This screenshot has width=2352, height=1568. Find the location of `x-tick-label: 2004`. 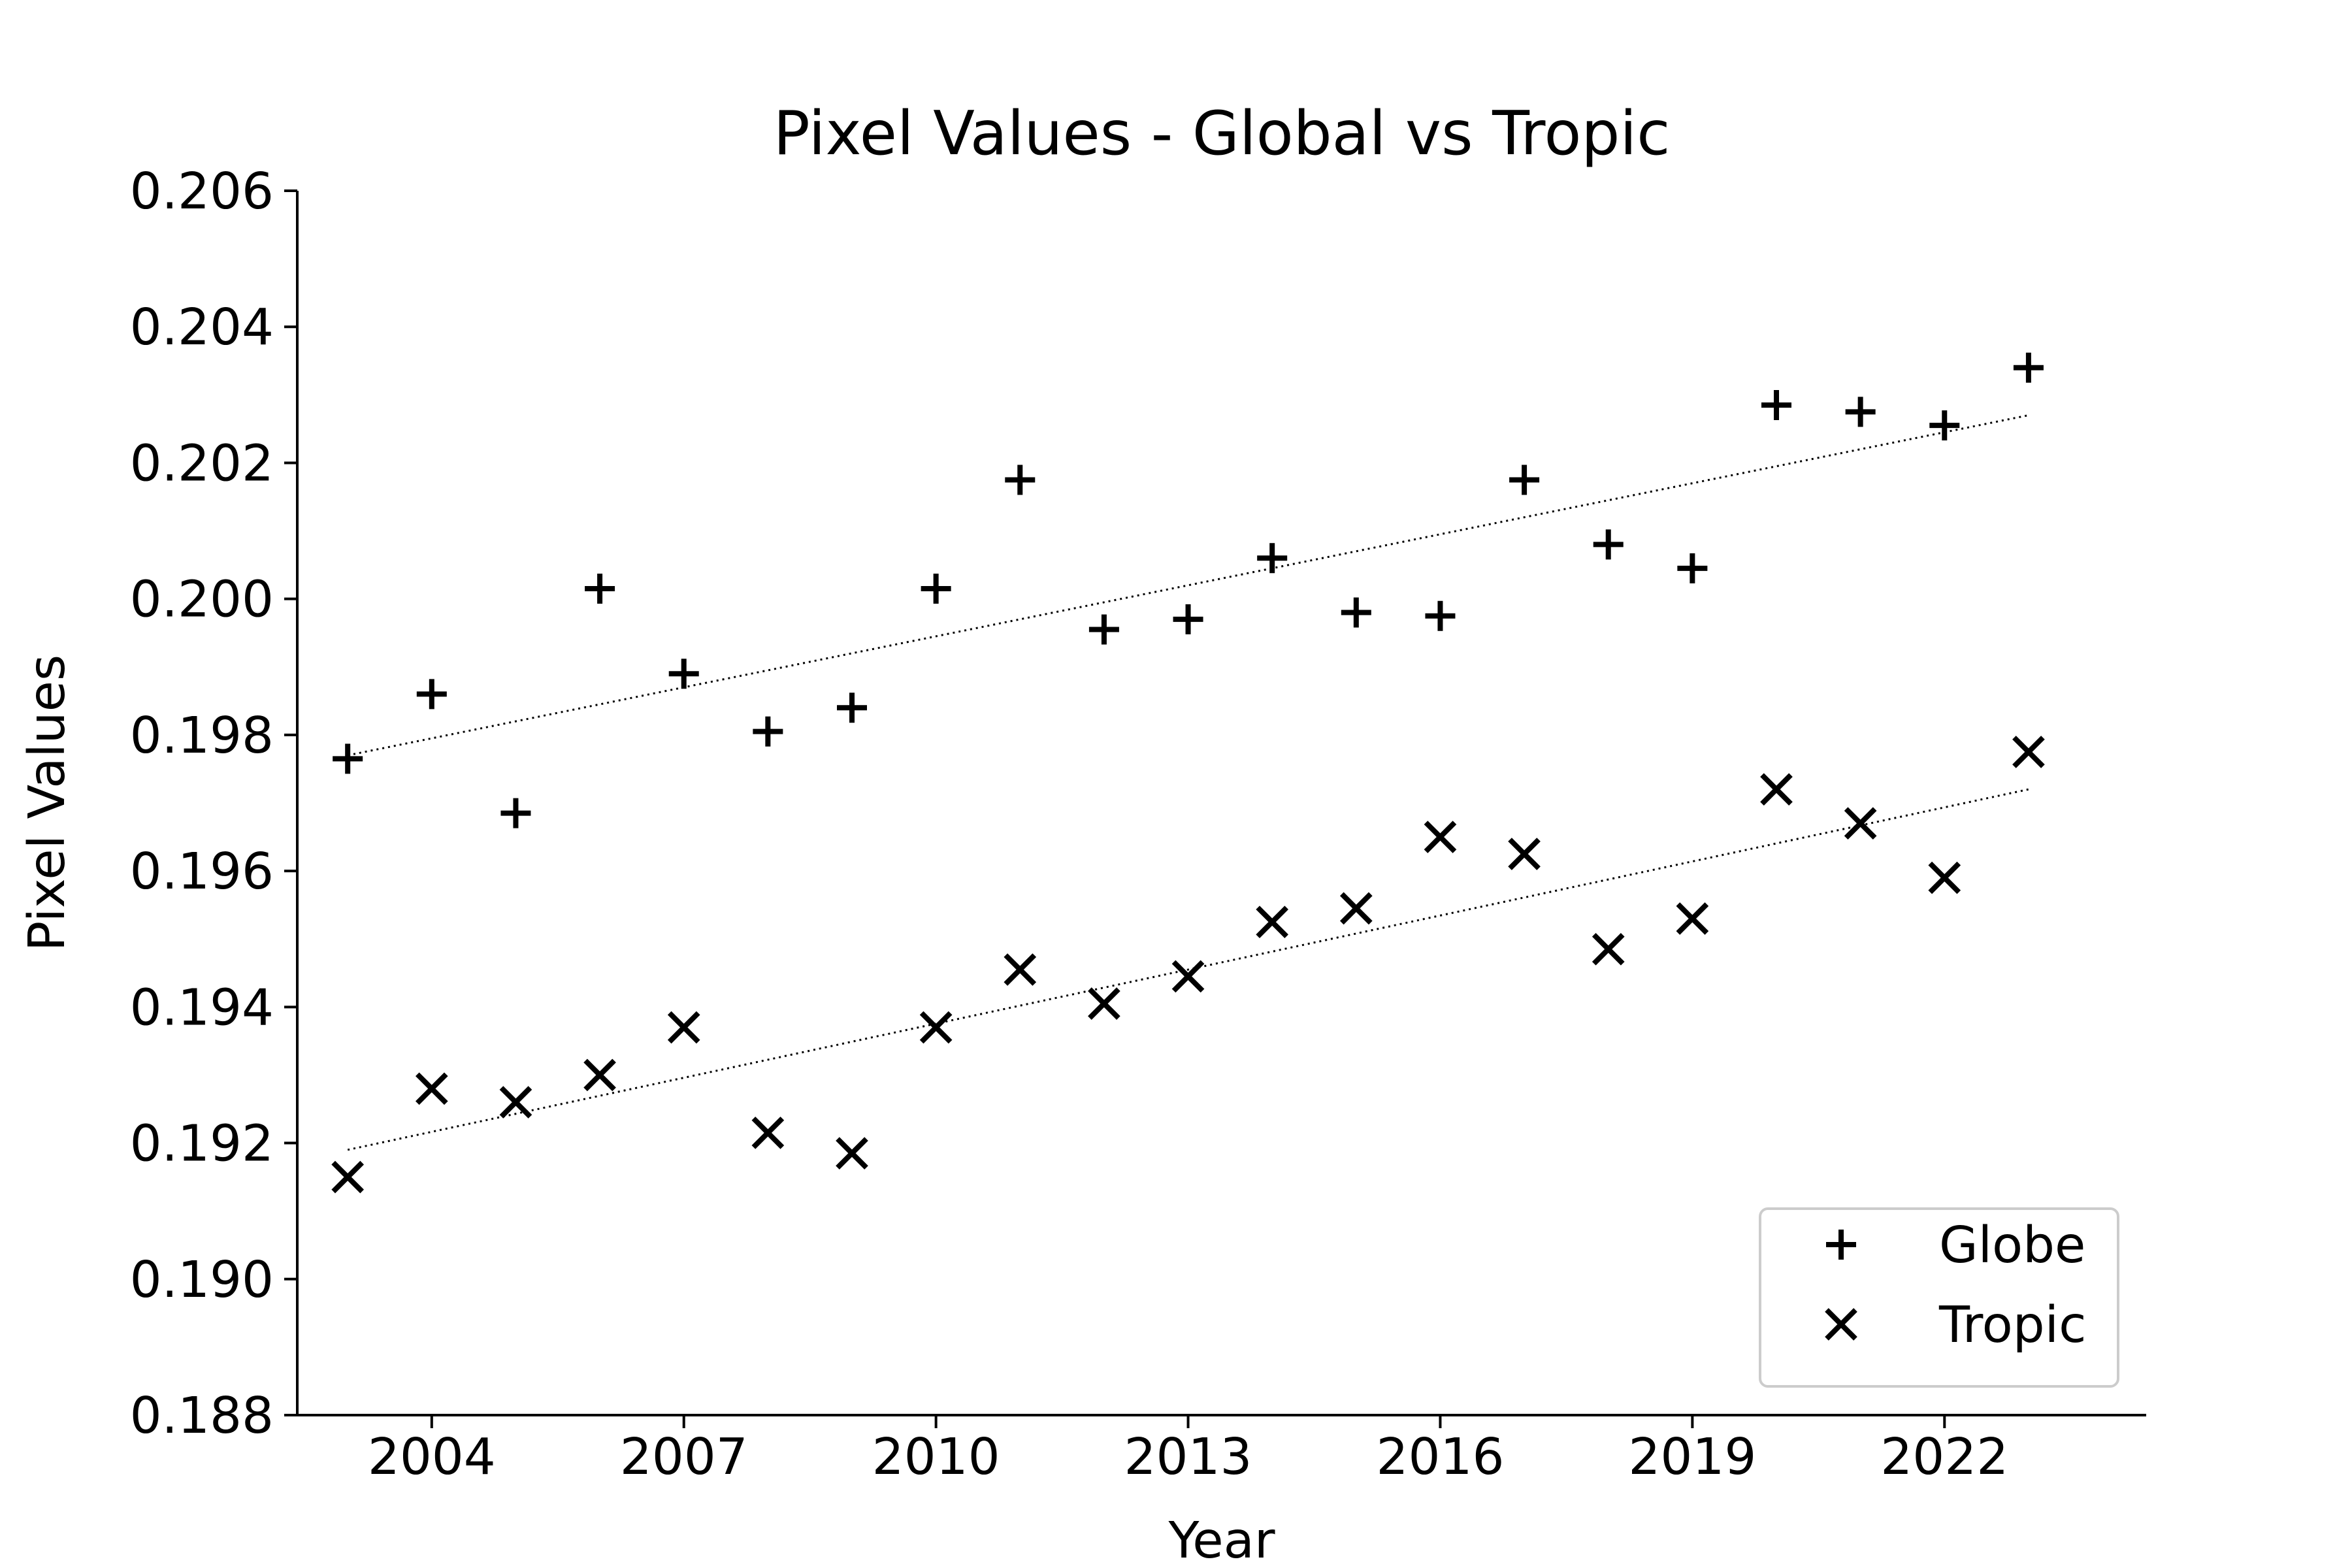

x-tick-label: 2004 is located at coordinates (432, 1457).